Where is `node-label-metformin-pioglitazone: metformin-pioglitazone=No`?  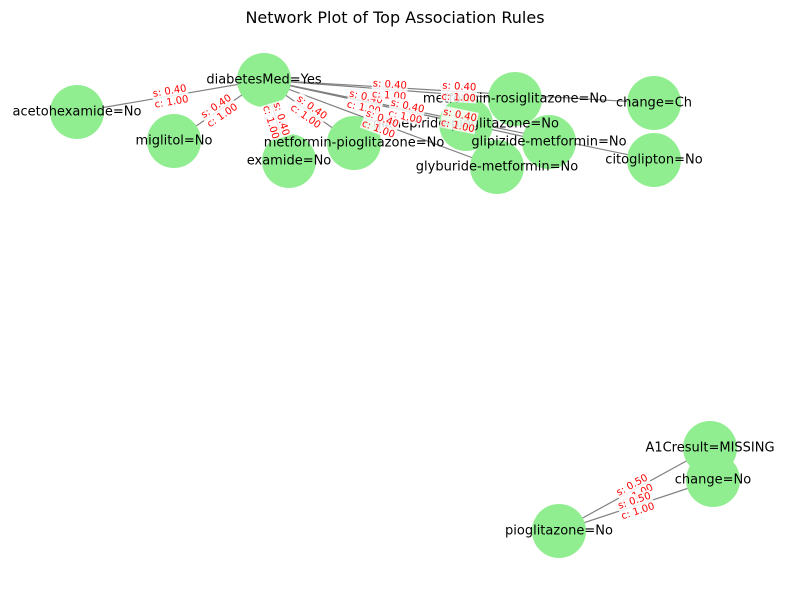
node-label-metformin-pioglitazone: metformin-pioglitazone=No is located at coordinates (354, 143).